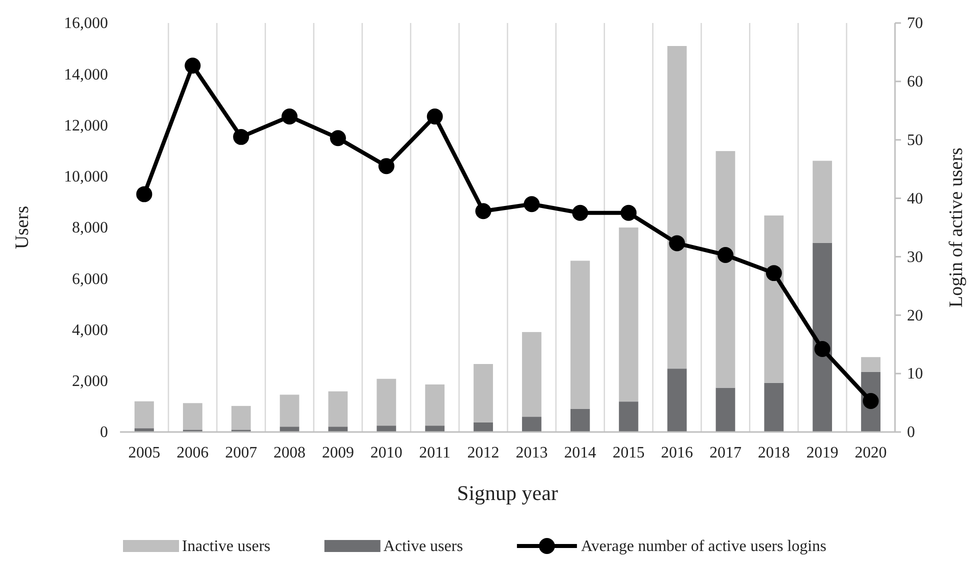  What do you see at coordinates (915, 199) in the screenshot?
I see `y2-tick-label: 40` at bounding box center [915, 199].